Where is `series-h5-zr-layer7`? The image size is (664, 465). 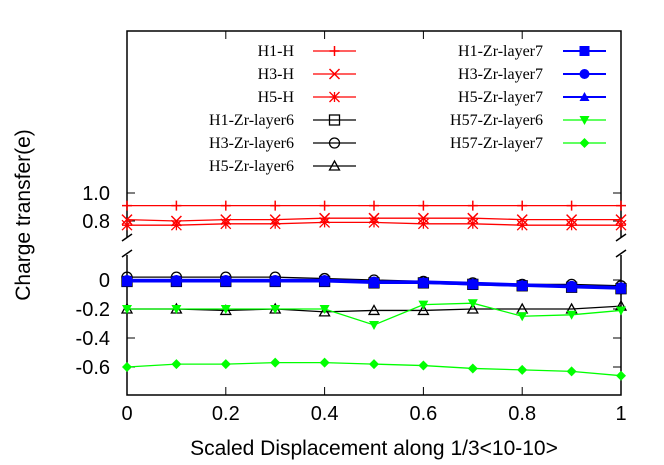
series-h5-zr-layer7 is located at coordinates (374, 283).